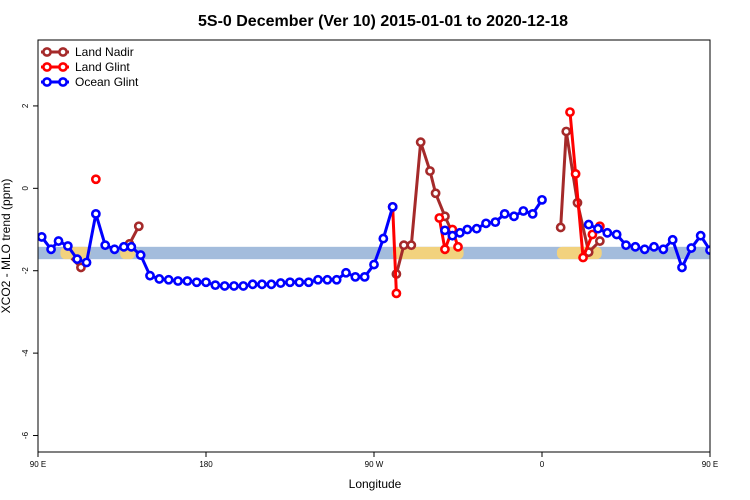  I want to click on legend-item-land-glint: Land Glint, so click(85, 67).